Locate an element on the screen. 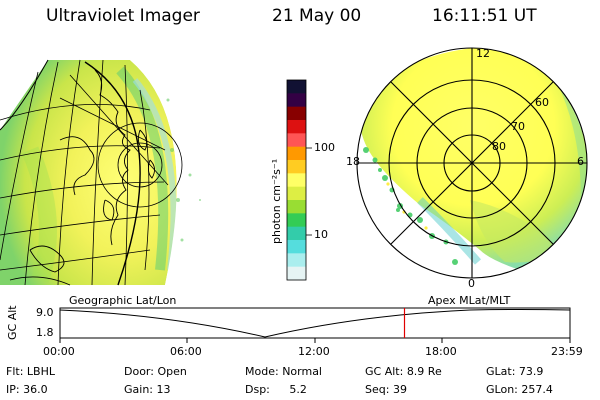 This screenshot has height=400, width=600. info-dsp: Dsp: 5.2 is located at coordinates (276, 389).